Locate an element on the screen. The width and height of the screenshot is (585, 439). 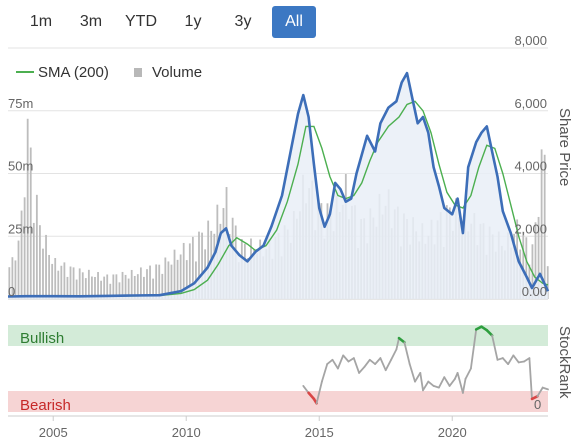
range-button-all: All is located at coordinates (294, 22).